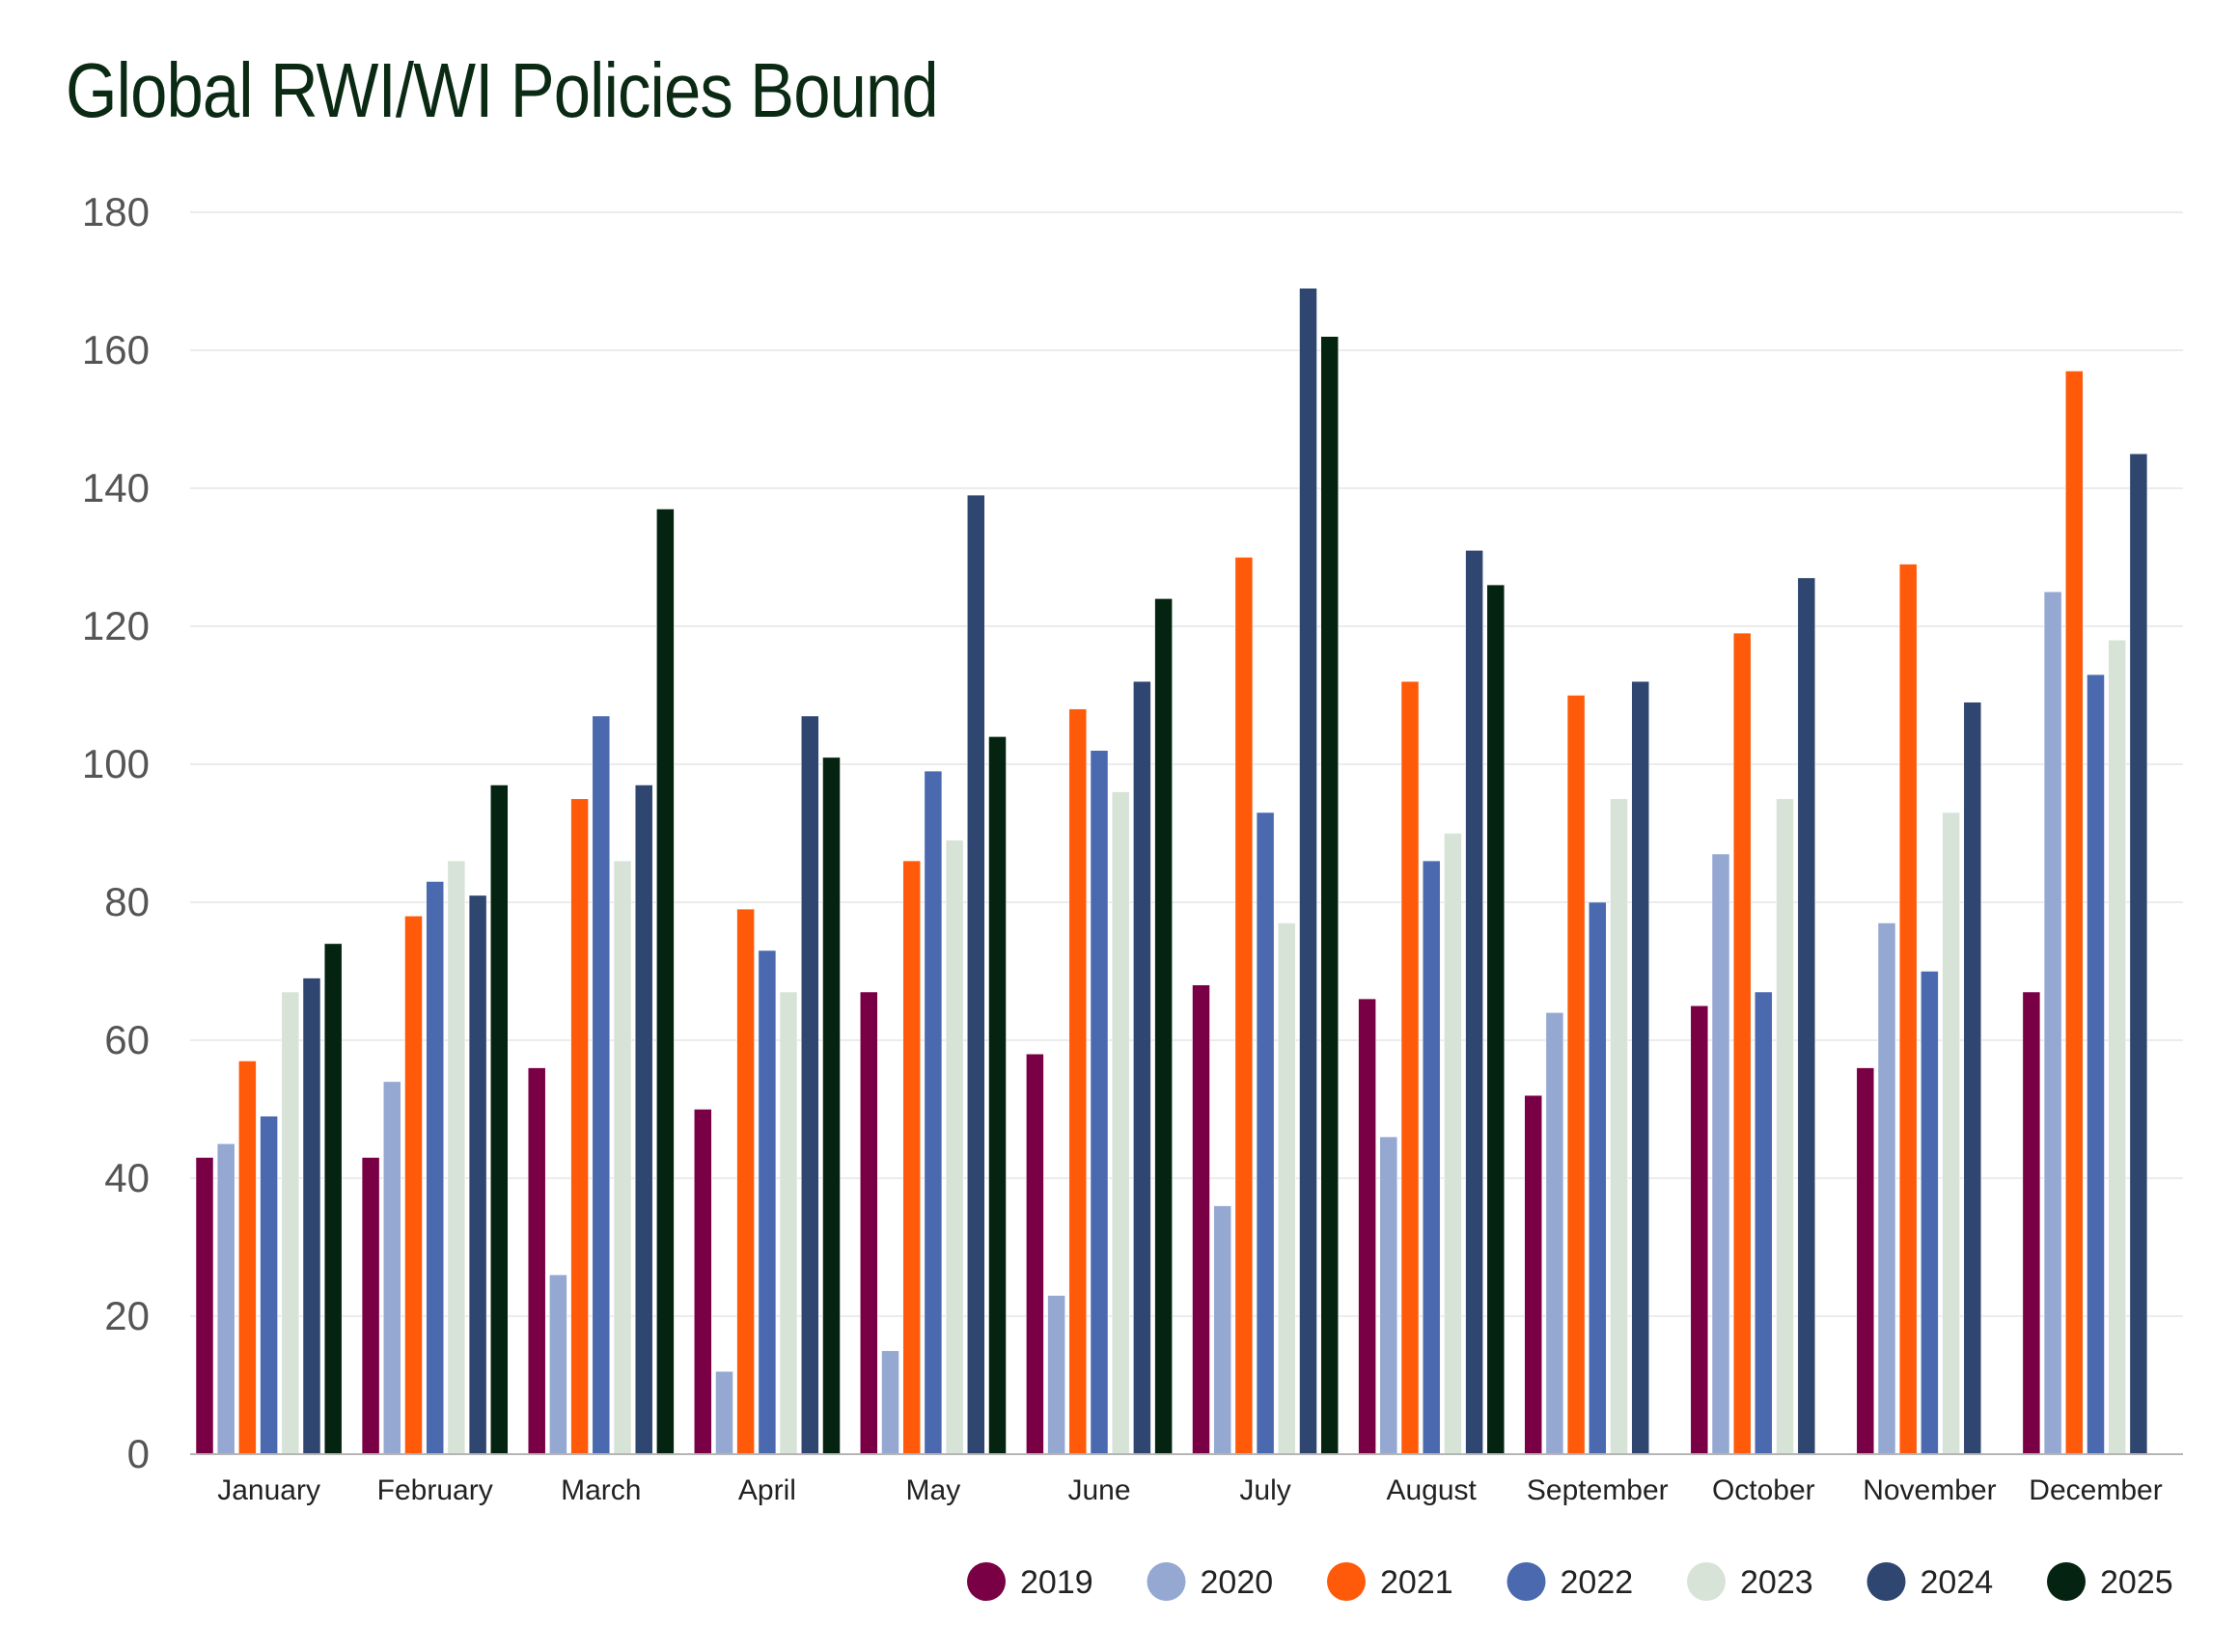 The image size is (2239, 1652). Describe the element at coordinates (1164, 1026) in the screenshot. I see `bar-2025-june` at that location.